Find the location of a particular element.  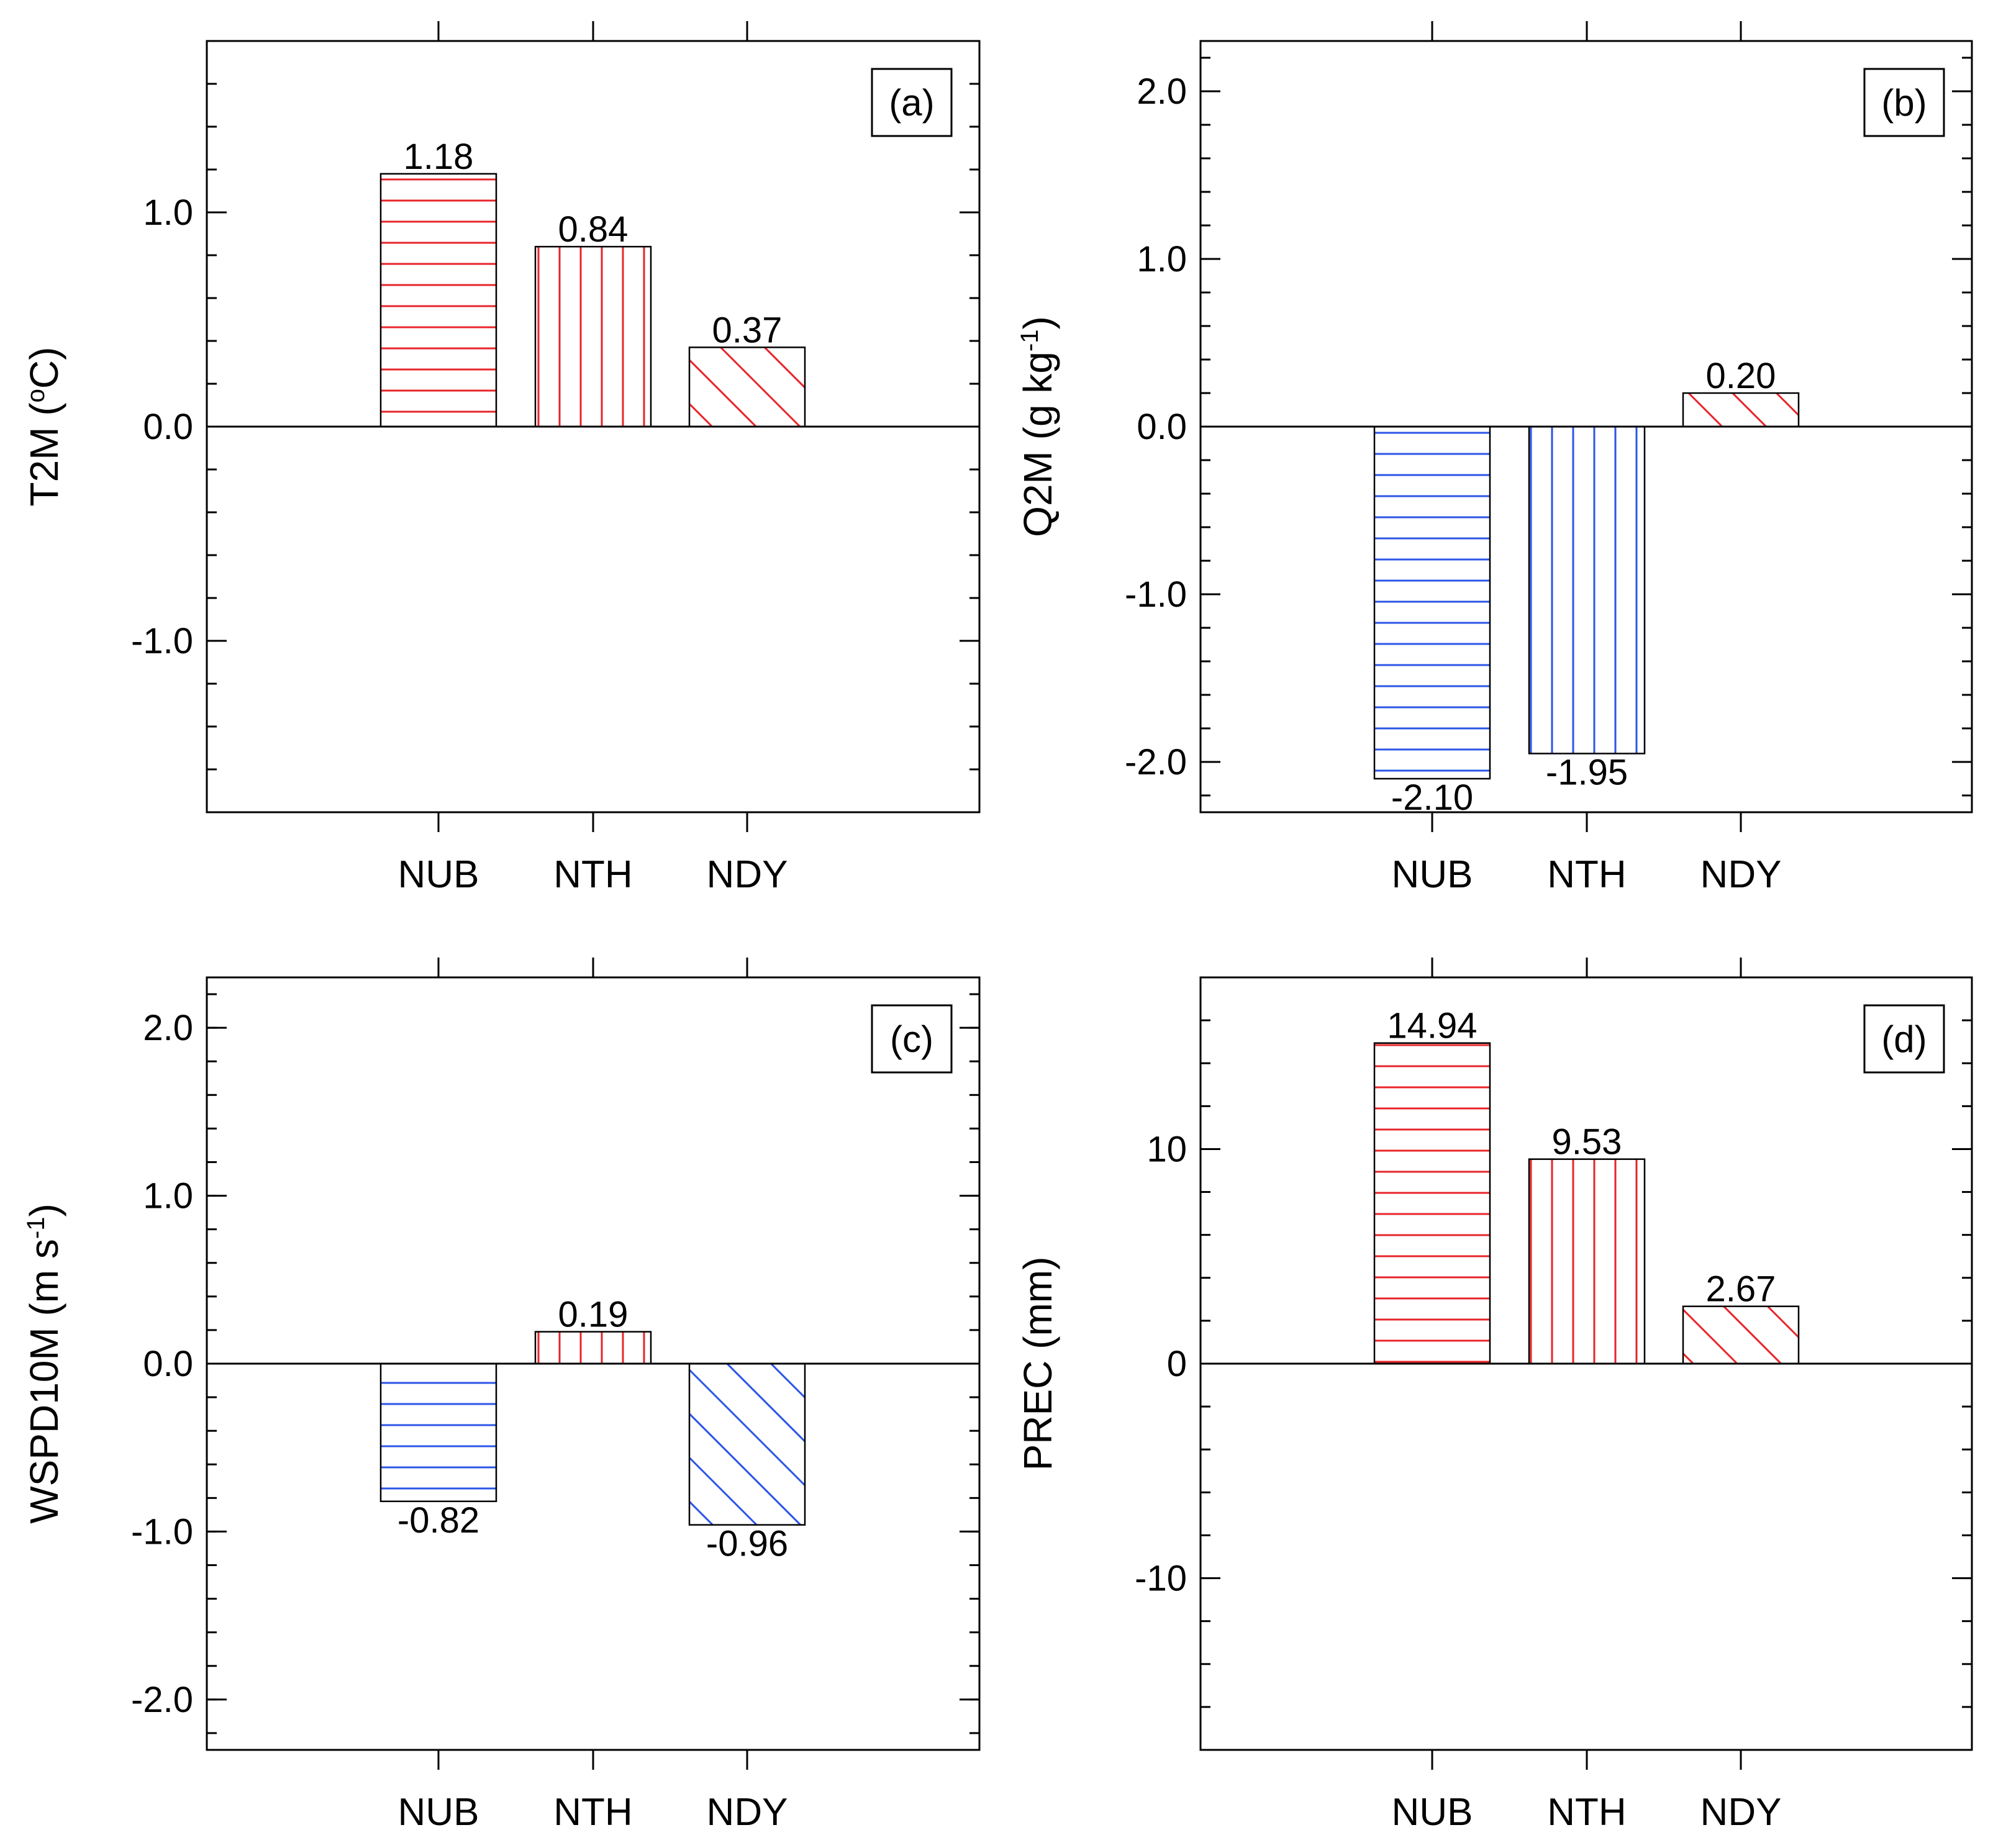

data-label: 9.53 is located at coordinates (1587, 1142).